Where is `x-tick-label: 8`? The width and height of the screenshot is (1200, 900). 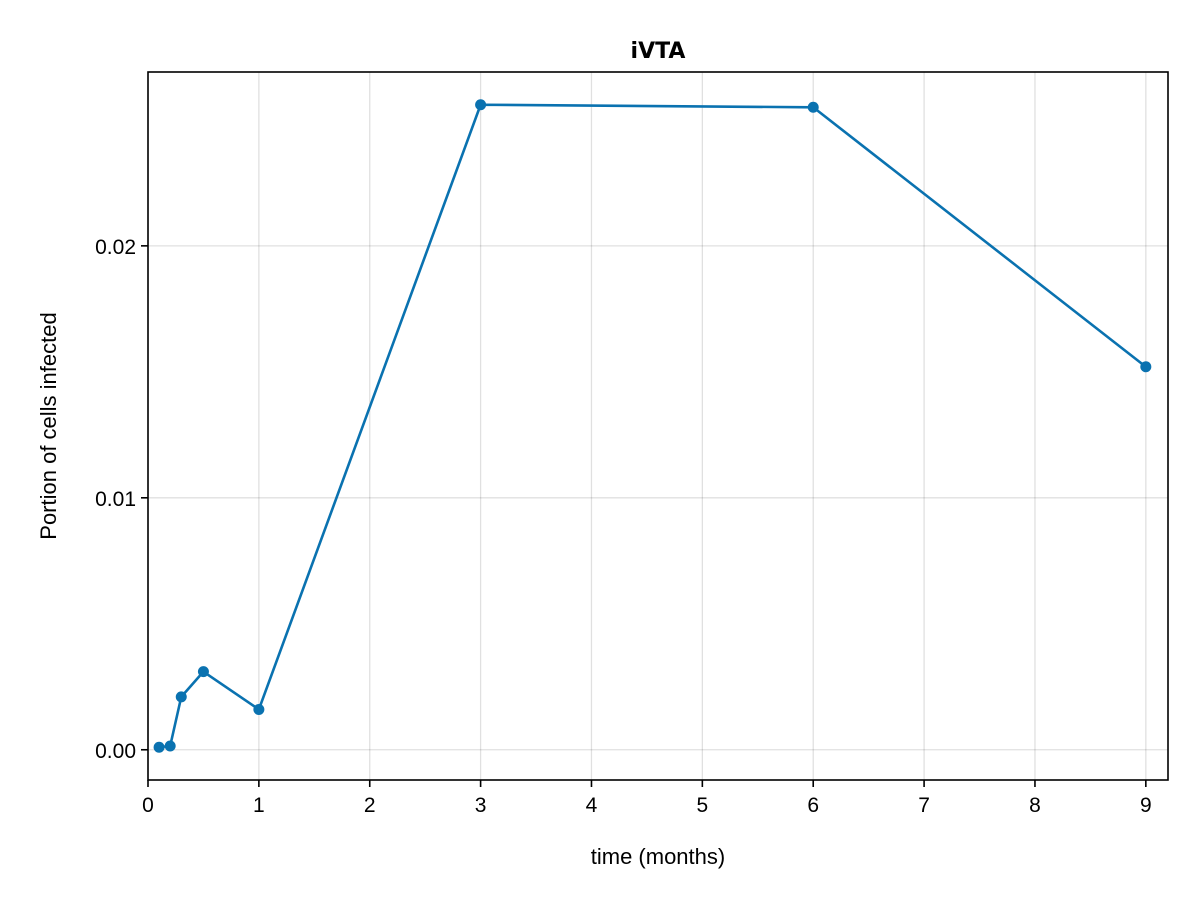 x-tick-label: 8 is located at coordinates (1035, 805).